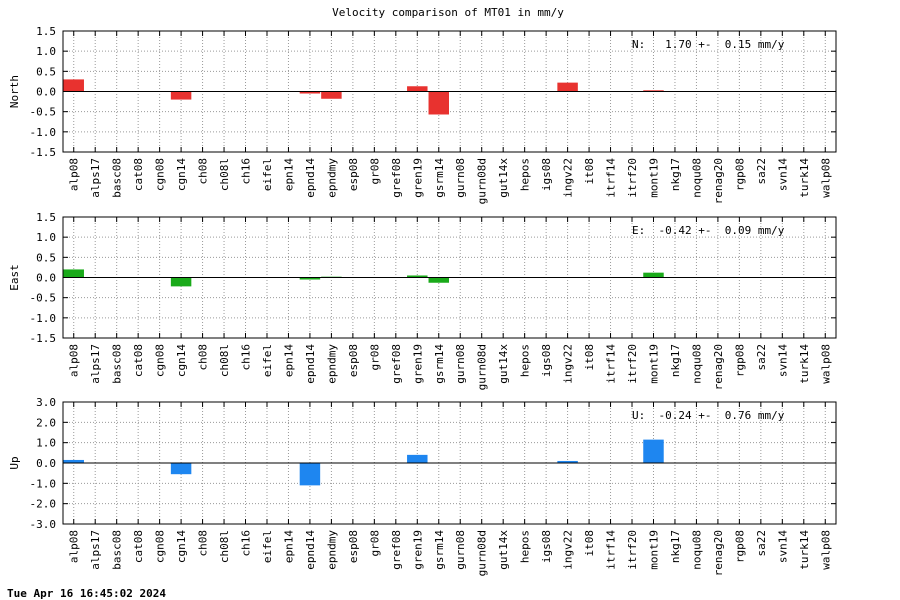  What do you see at coordinates (417, 550) in the screenshot?
I see `x-tick-label: gren19` at bounding box center [417, 550].